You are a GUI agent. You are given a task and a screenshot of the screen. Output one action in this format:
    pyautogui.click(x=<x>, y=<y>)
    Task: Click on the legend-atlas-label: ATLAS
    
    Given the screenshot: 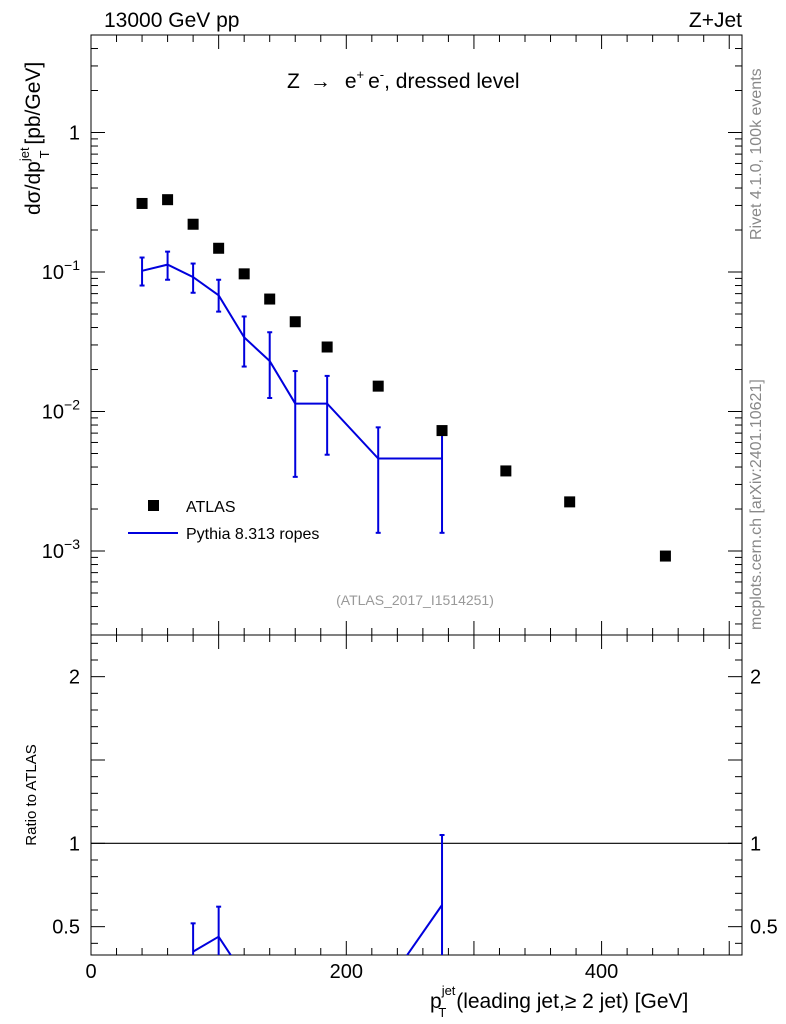 What is the action you would take?
    pyautogui.click(x=211, y=507)
    